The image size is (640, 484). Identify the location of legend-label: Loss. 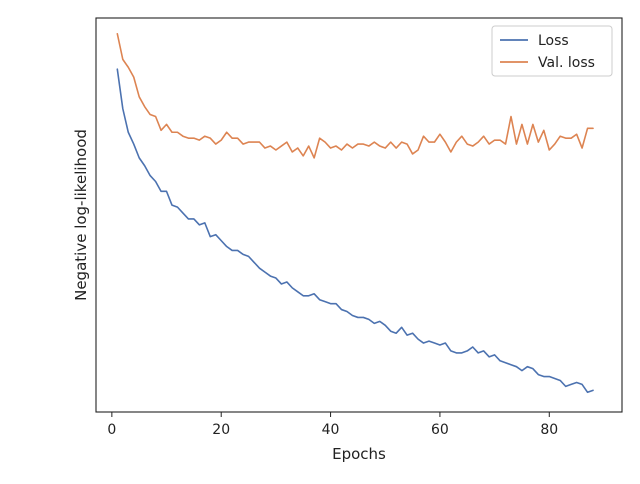
(553, 41).